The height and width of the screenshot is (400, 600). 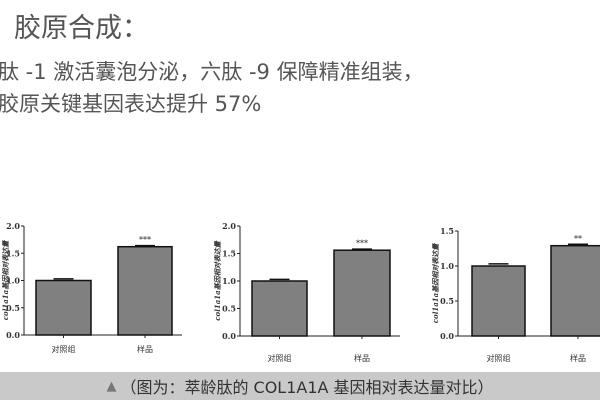 I want to click on caption-text: （图为：萃龄肽的 COL1A1A 基因相对表达量对比）, so click(x=307, y=387).